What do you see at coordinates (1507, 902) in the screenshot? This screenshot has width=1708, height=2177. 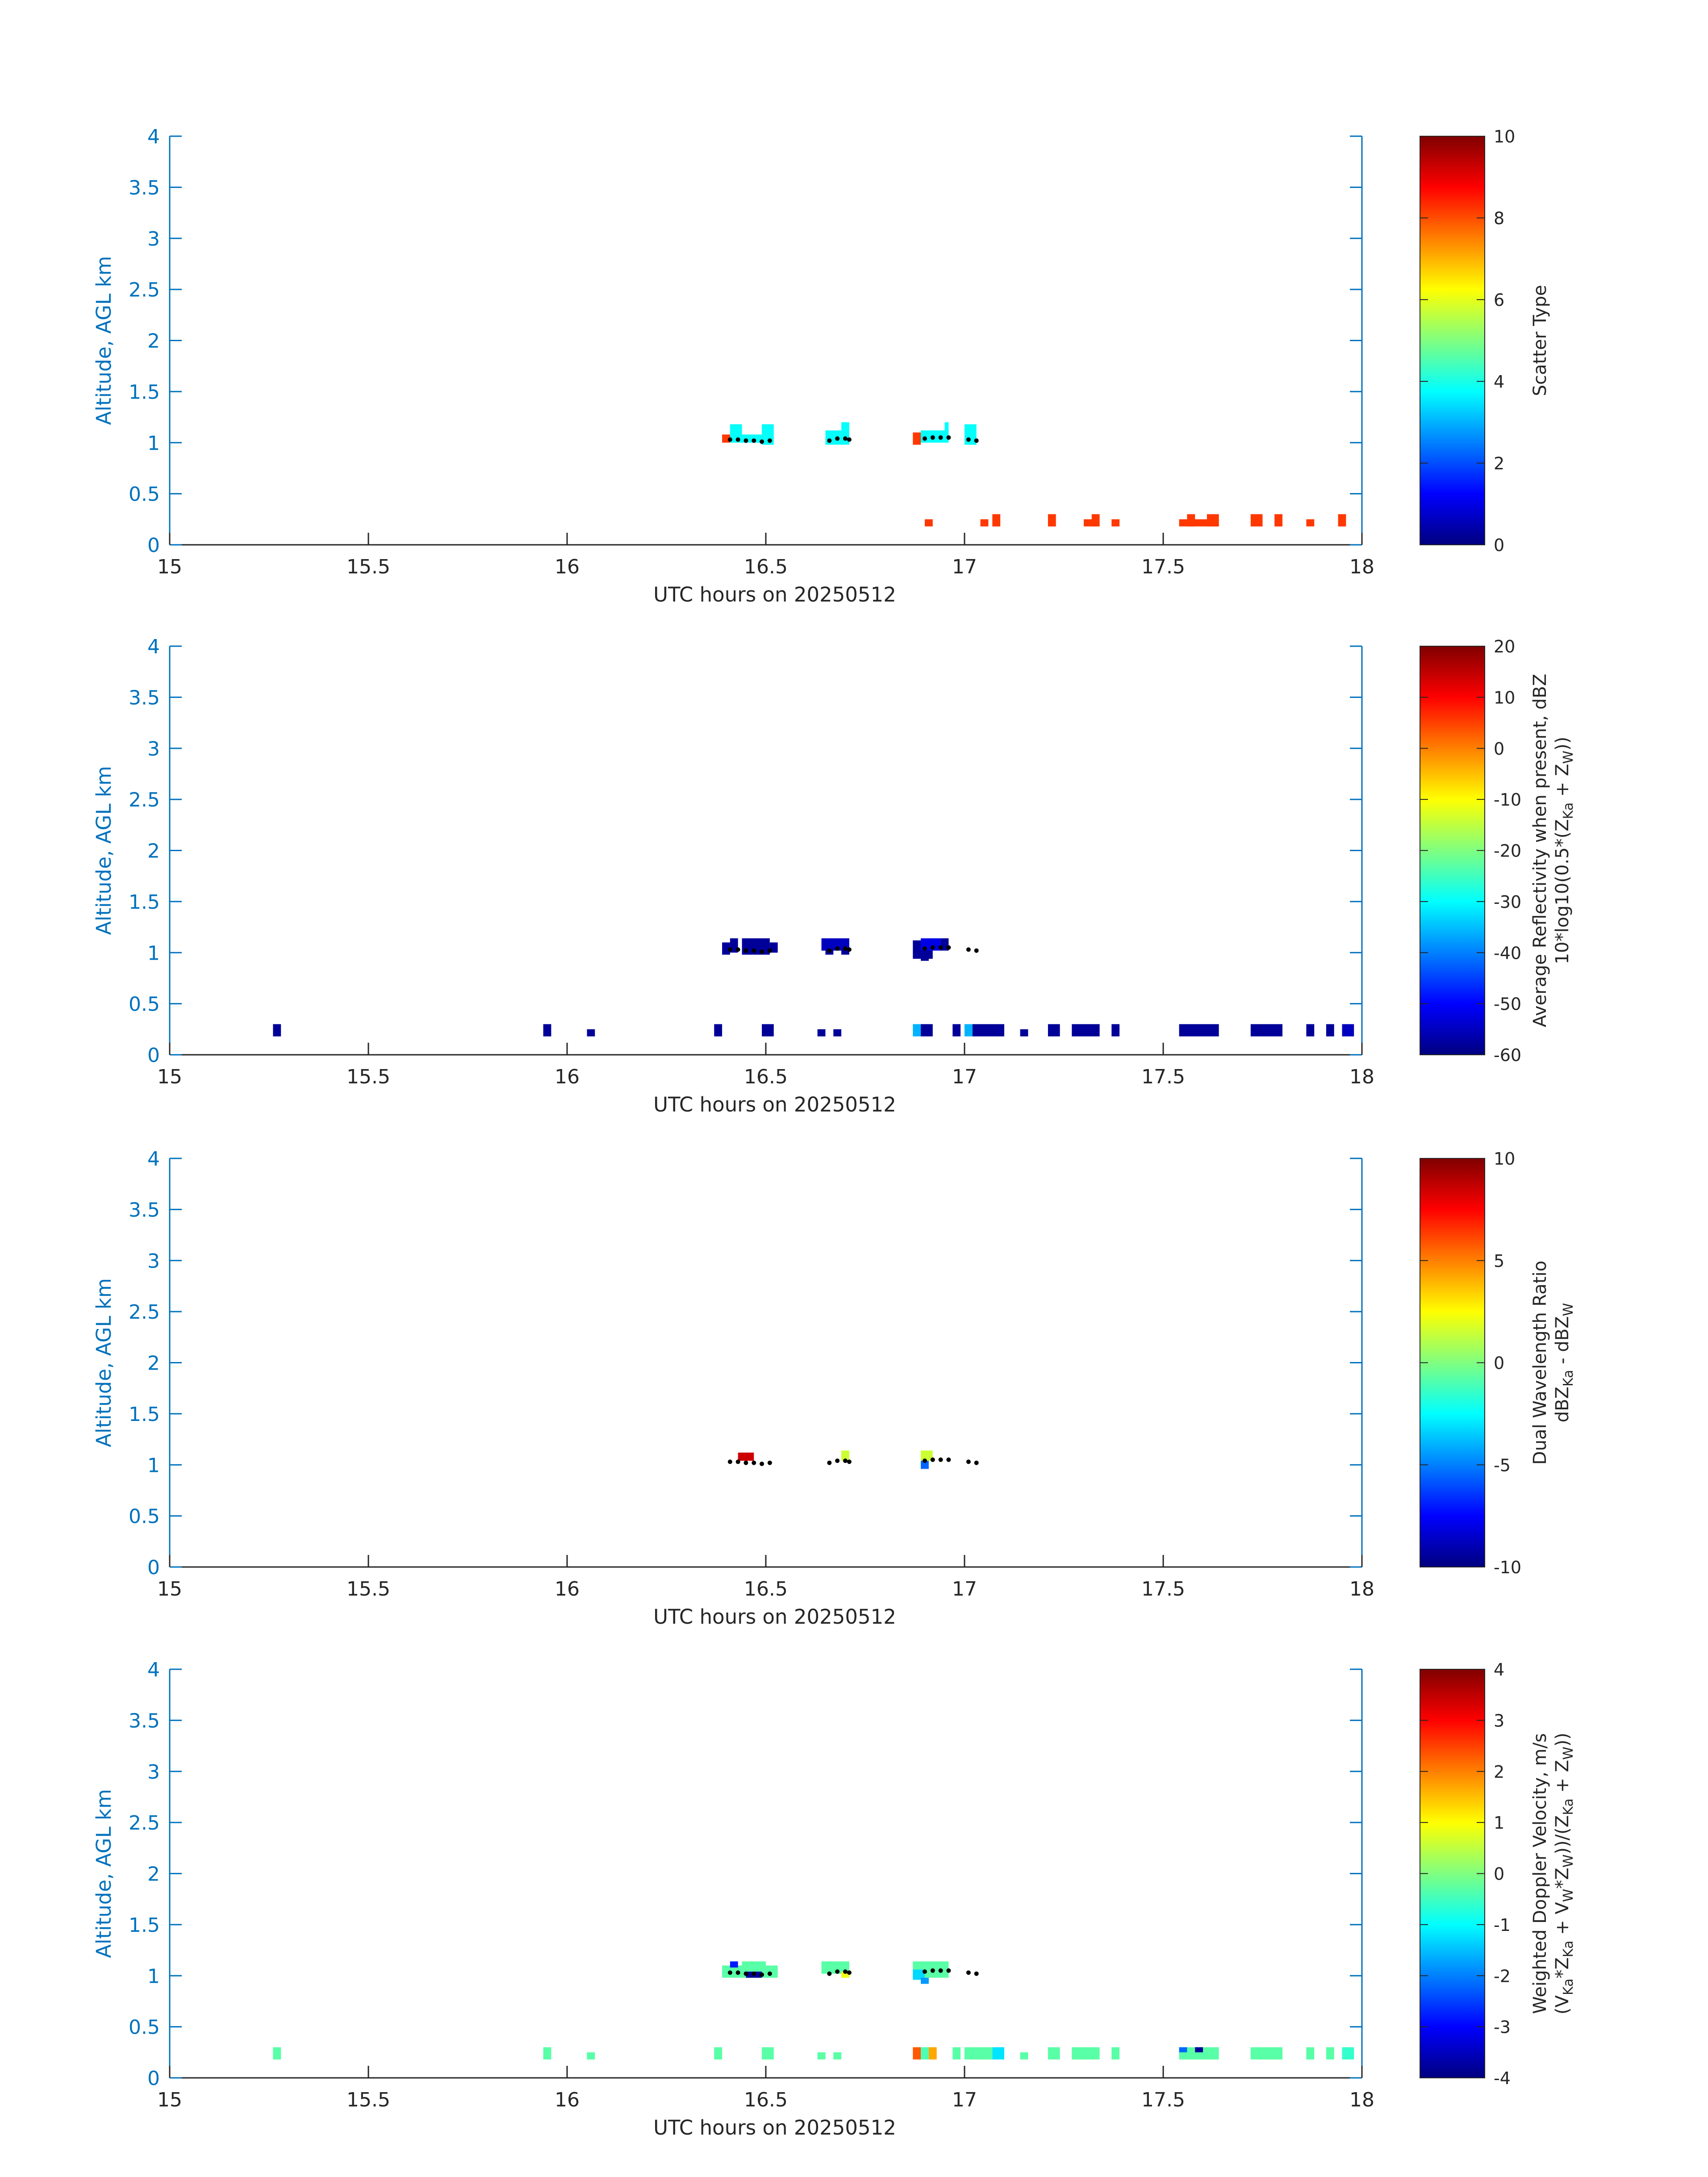 I see `colorbar-tick-label: -30` at bounding box center [1507, 902].